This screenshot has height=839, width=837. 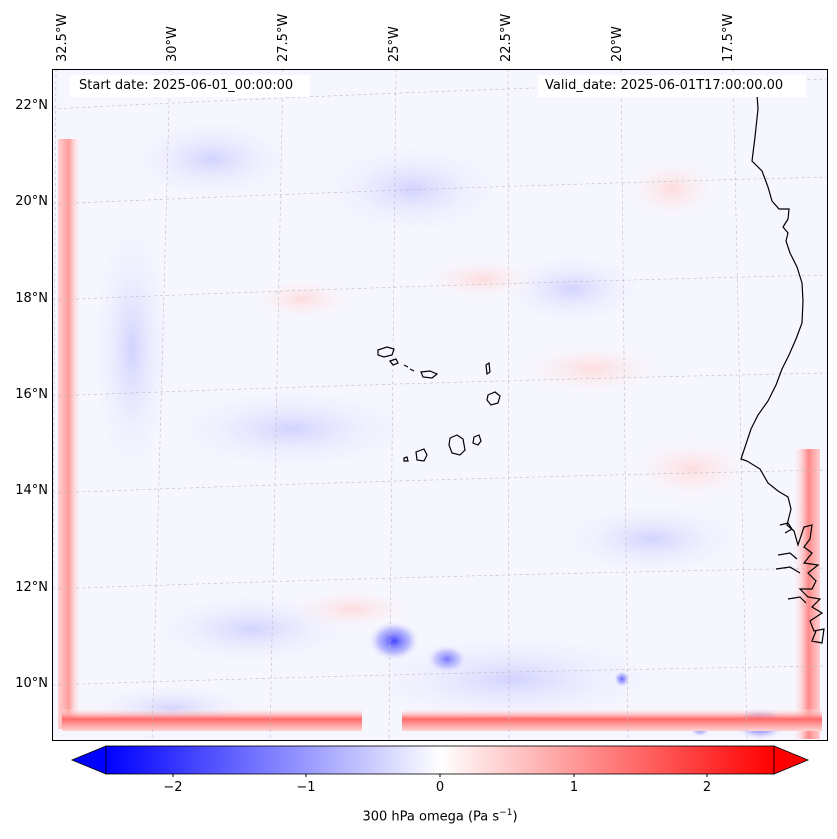 I want to click on cape-verde-islands, so click(x=439, y=404).